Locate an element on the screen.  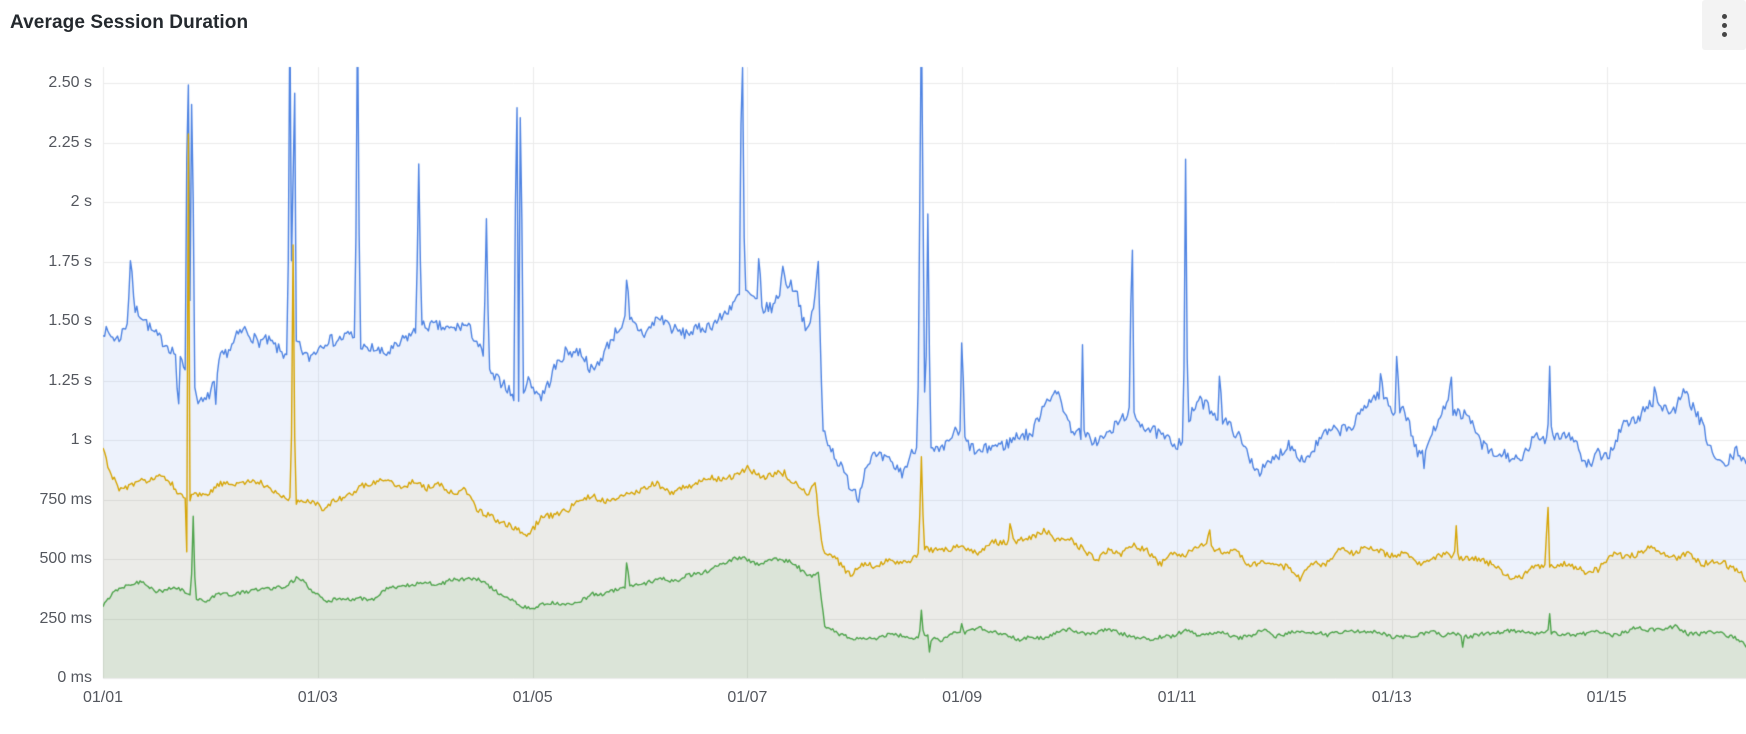
y-axis-label: 0 ms is located at coordinates (74, 677).